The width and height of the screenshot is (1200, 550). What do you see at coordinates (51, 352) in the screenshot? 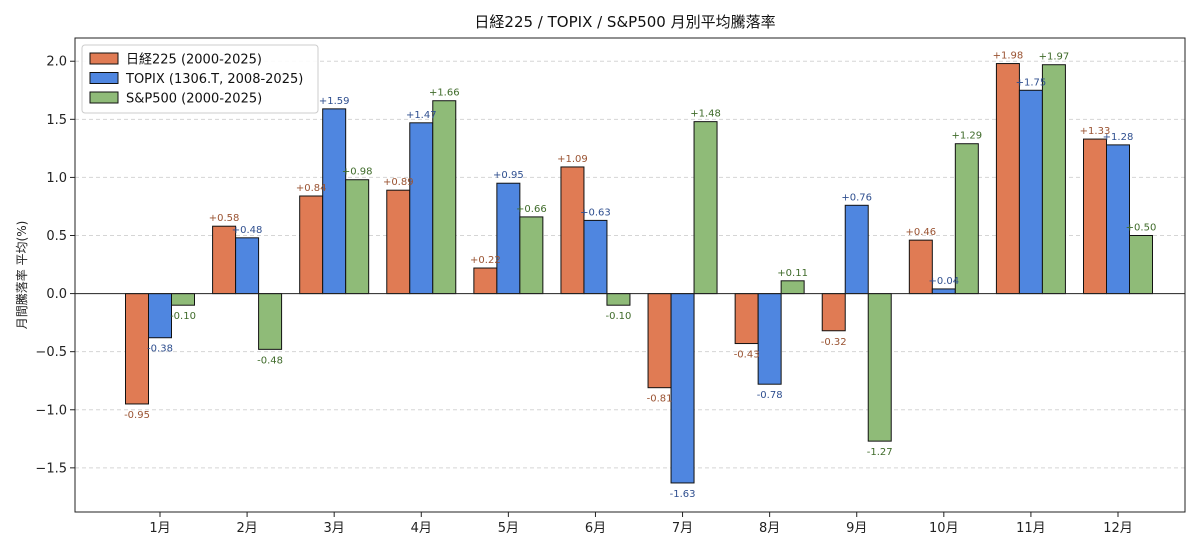
I see `y-tick-label: −0.5` at bounding box center [51, 352].